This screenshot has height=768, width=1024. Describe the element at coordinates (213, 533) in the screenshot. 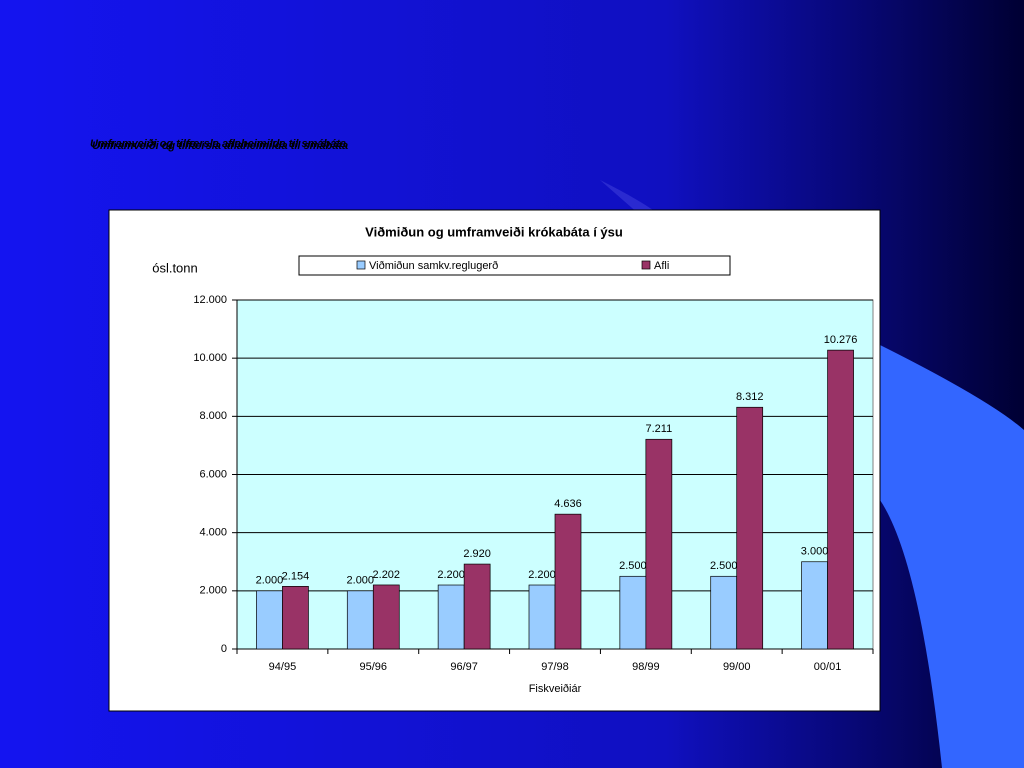

I see `y-tick-label: 4.000` at that location.